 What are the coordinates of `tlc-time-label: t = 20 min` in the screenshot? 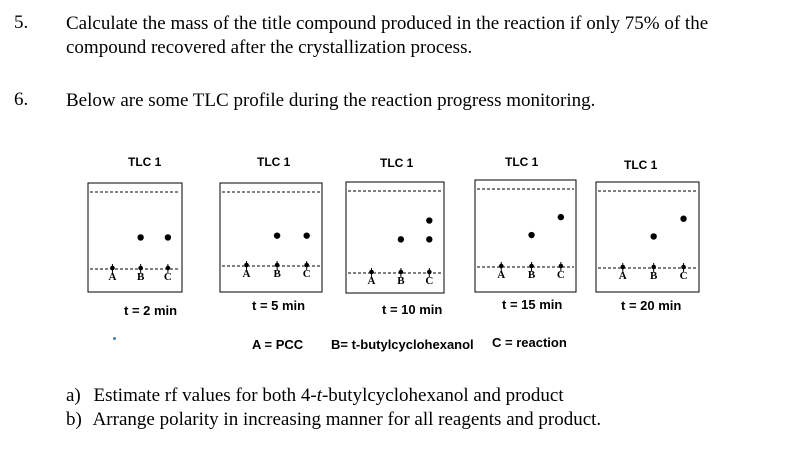 It's located at (651, 305).